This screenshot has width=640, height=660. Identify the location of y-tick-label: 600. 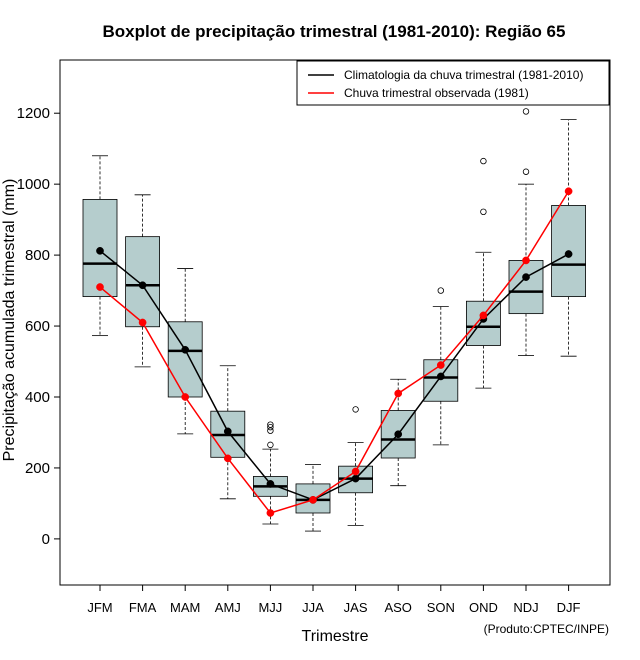
(37, 326).